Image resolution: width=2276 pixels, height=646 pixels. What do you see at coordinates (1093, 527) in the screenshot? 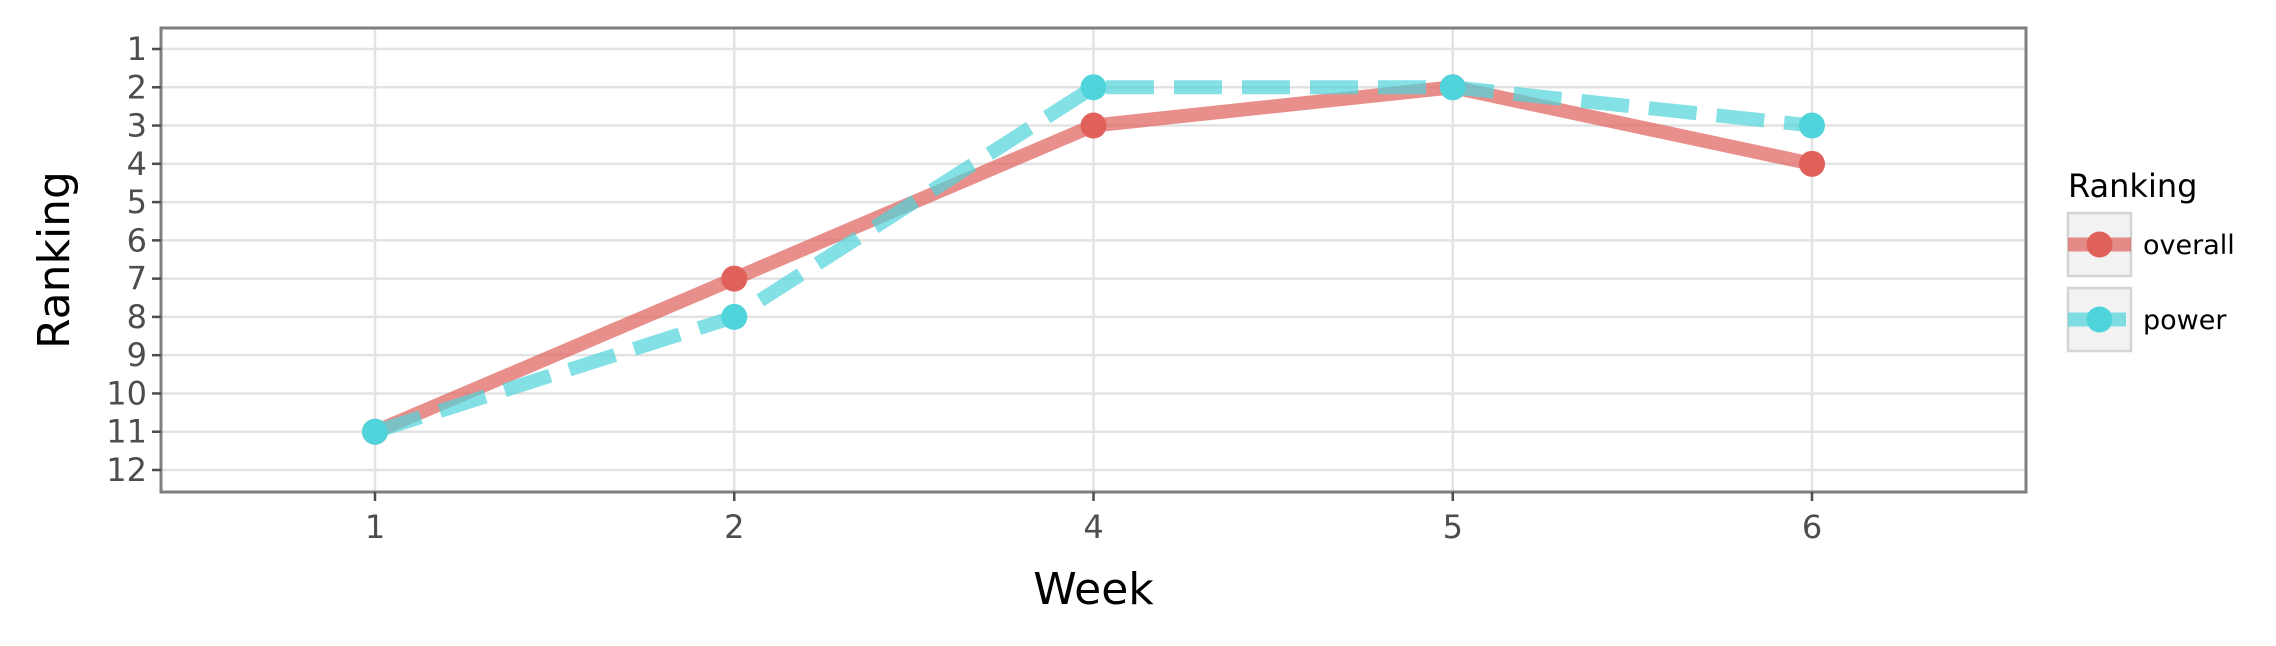
I see `x-tick-label: 4` at bounding box center [1093, 527].